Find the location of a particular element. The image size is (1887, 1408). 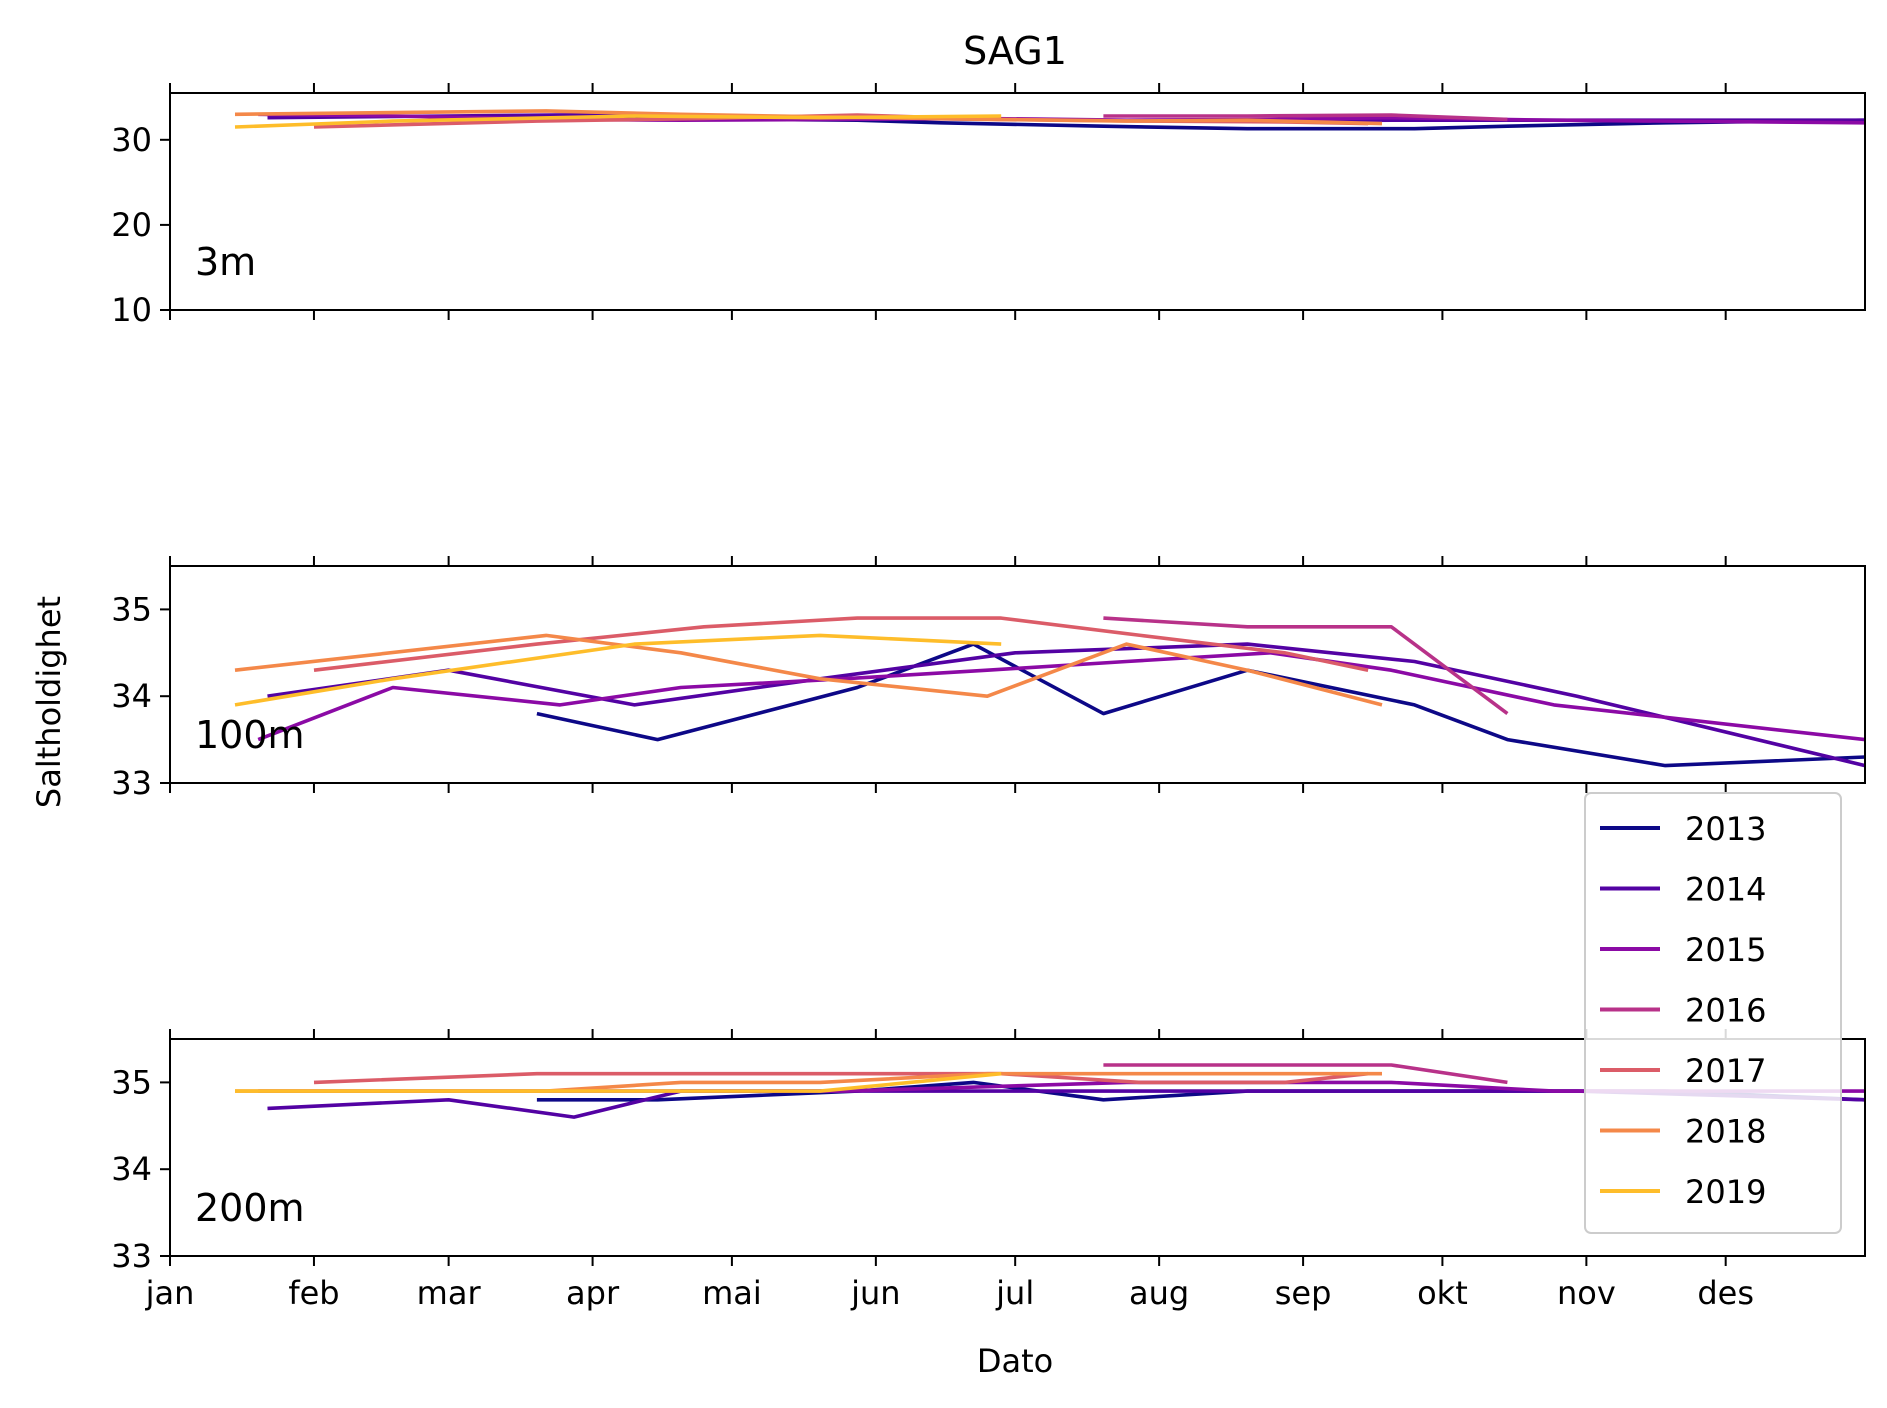

x-tick-label: aug is located at coordinates (1159, 1293).